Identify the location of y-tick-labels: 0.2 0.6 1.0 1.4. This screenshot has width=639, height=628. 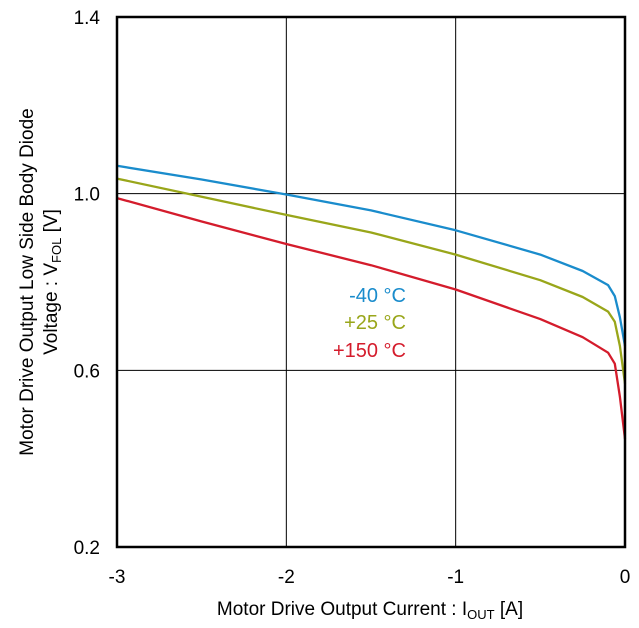
(87, 283).